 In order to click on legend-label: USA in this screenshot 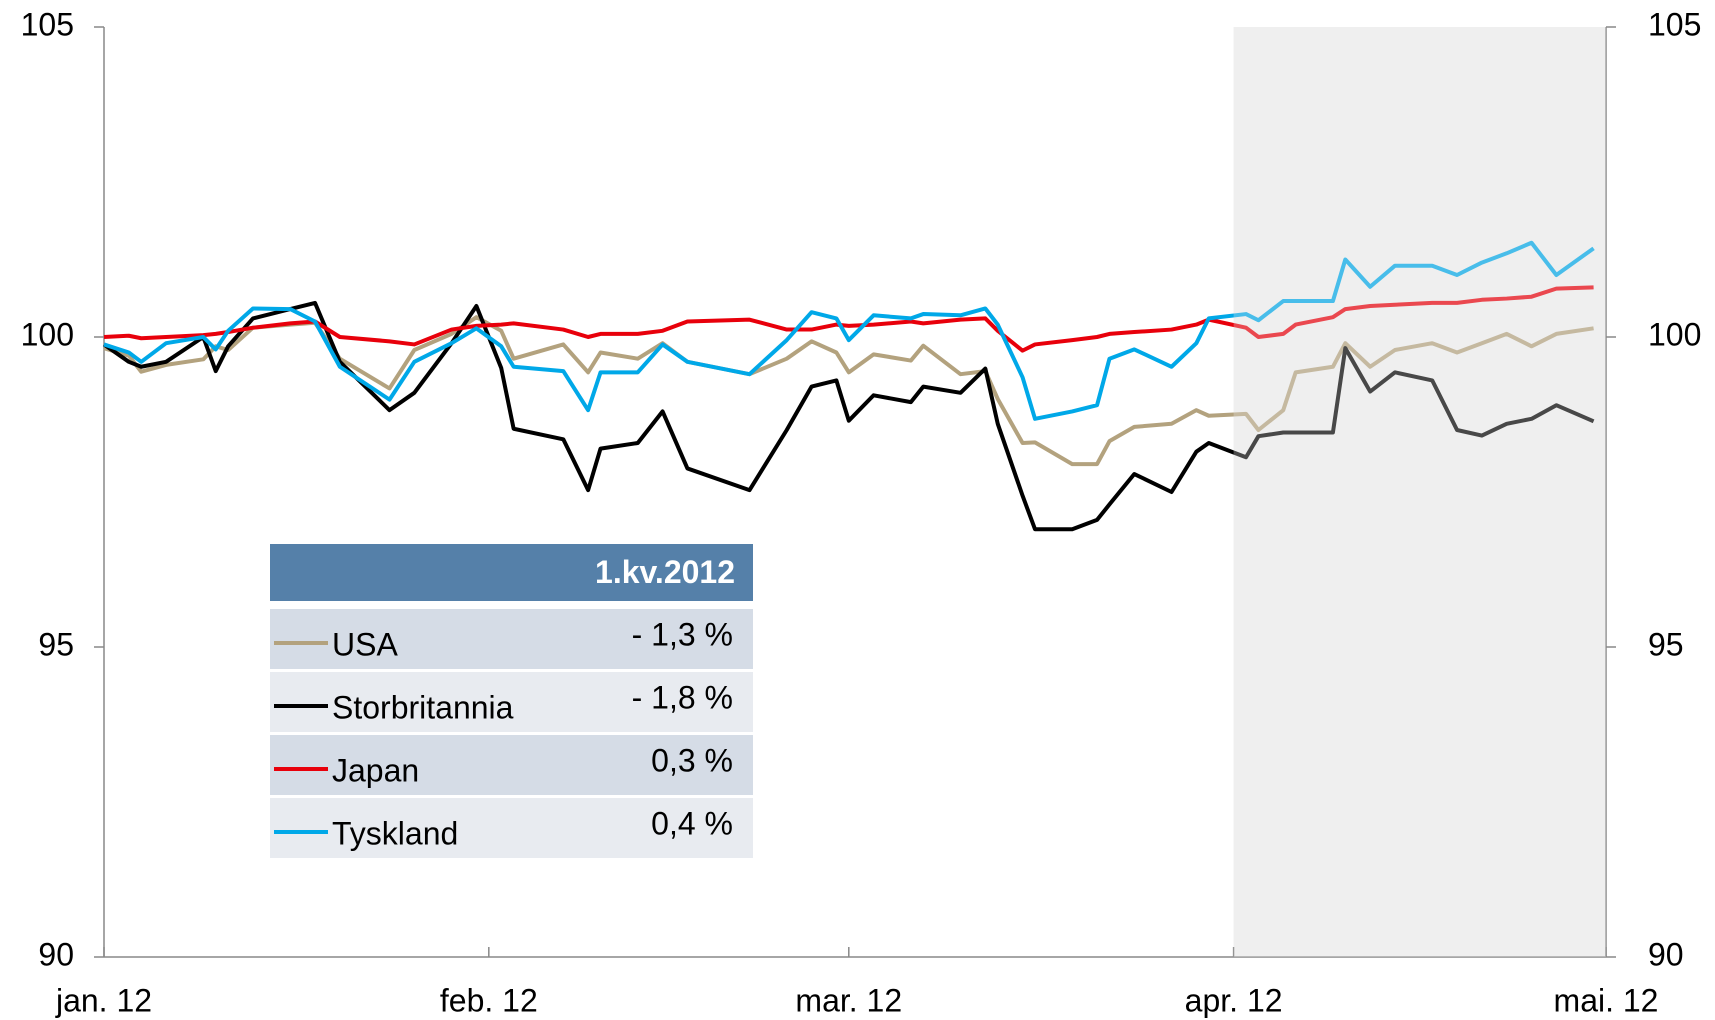, I will do `click(365, 644)`.